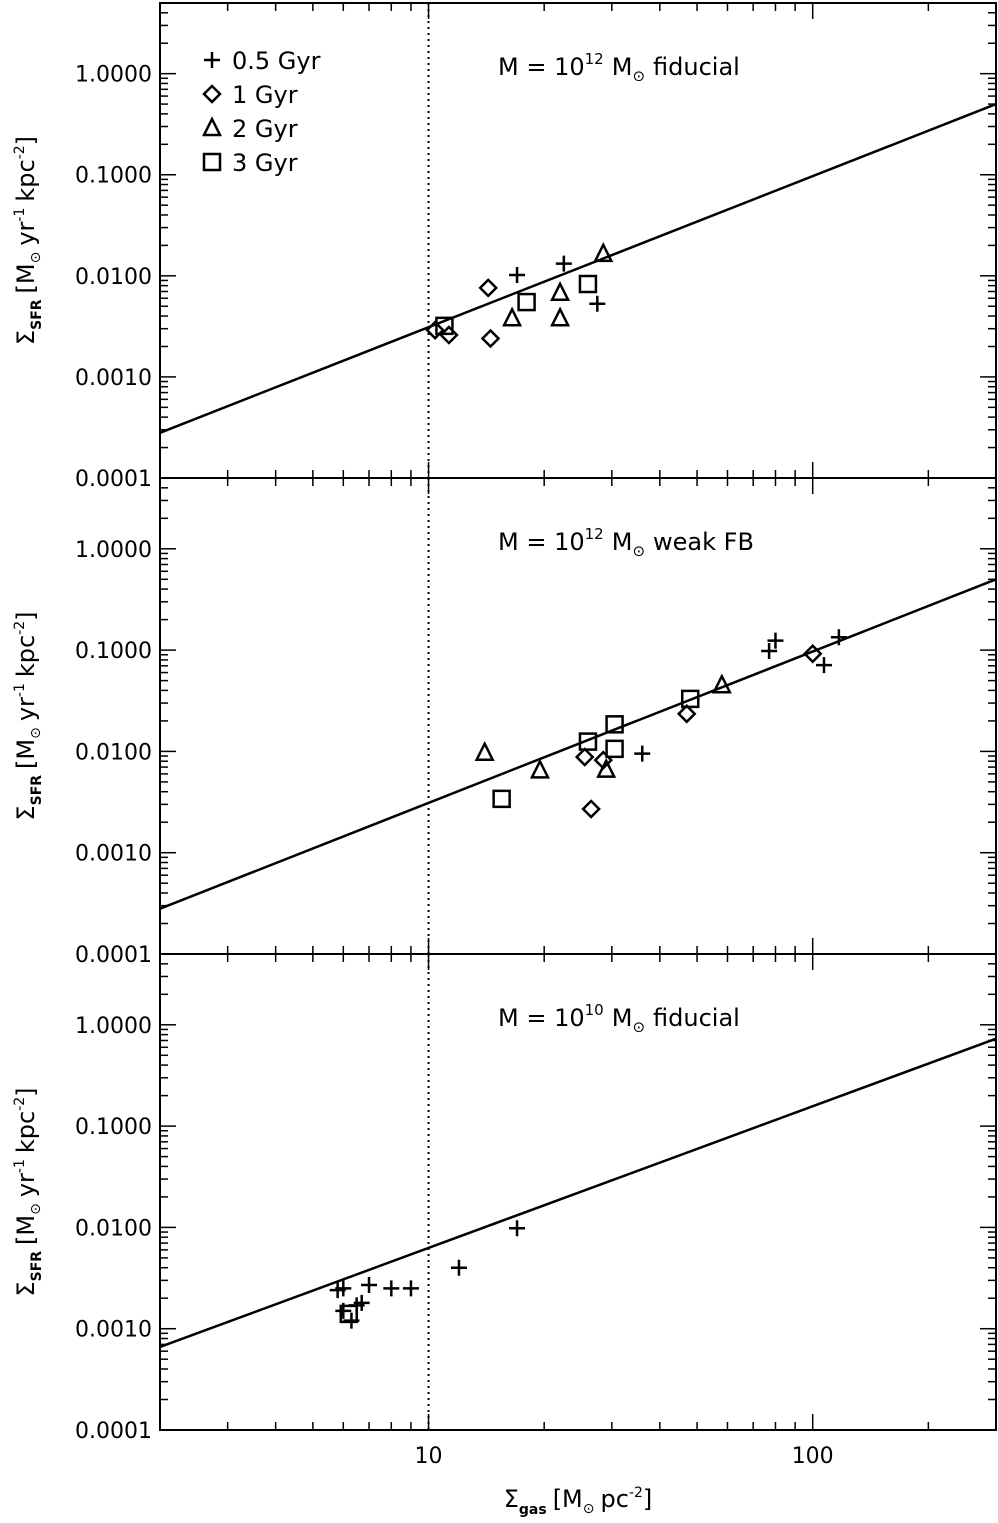 The width and height of the screenshot is (998, 1523). Describe the element at coordinates (578, 1501) in the screenshot. I see `x-axis-title: Σgas [M⊙ pc-2]` at that location.